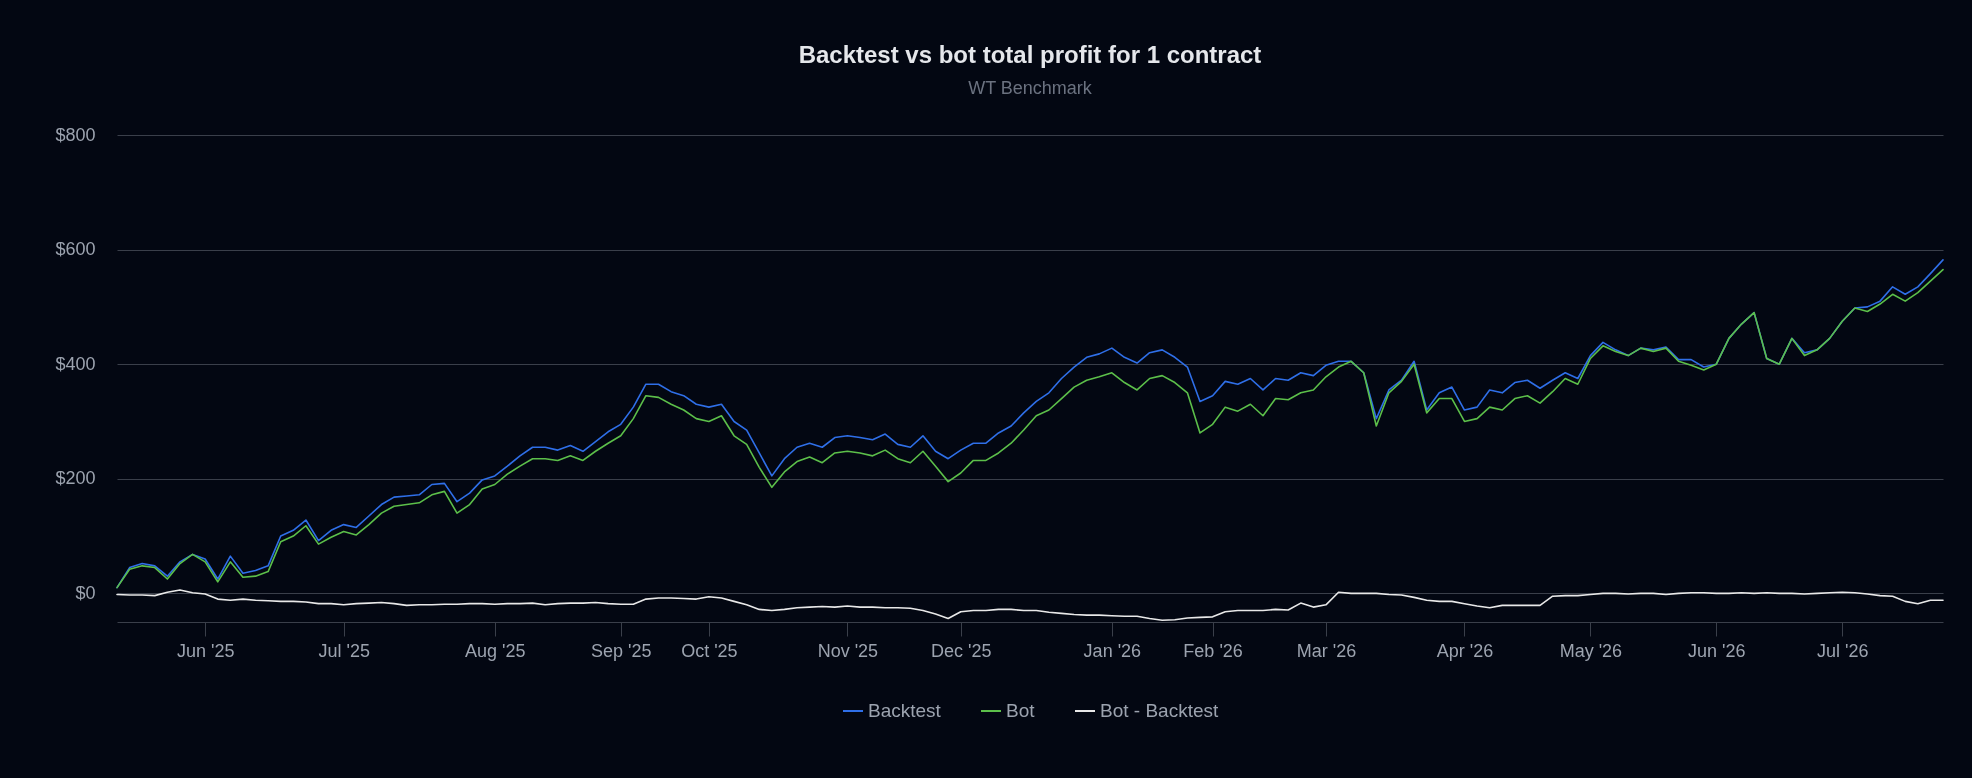 The image size is (1972, 778). What do you see at coordinates (621, 650) in the screenshot?
I see `x-tick-label: Sep '25` at bounding box center [621, 650].